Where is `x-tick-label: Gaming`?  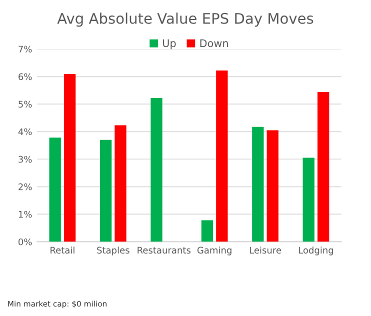
x-tick-label: Gaming is located at coordinates (214, 251).